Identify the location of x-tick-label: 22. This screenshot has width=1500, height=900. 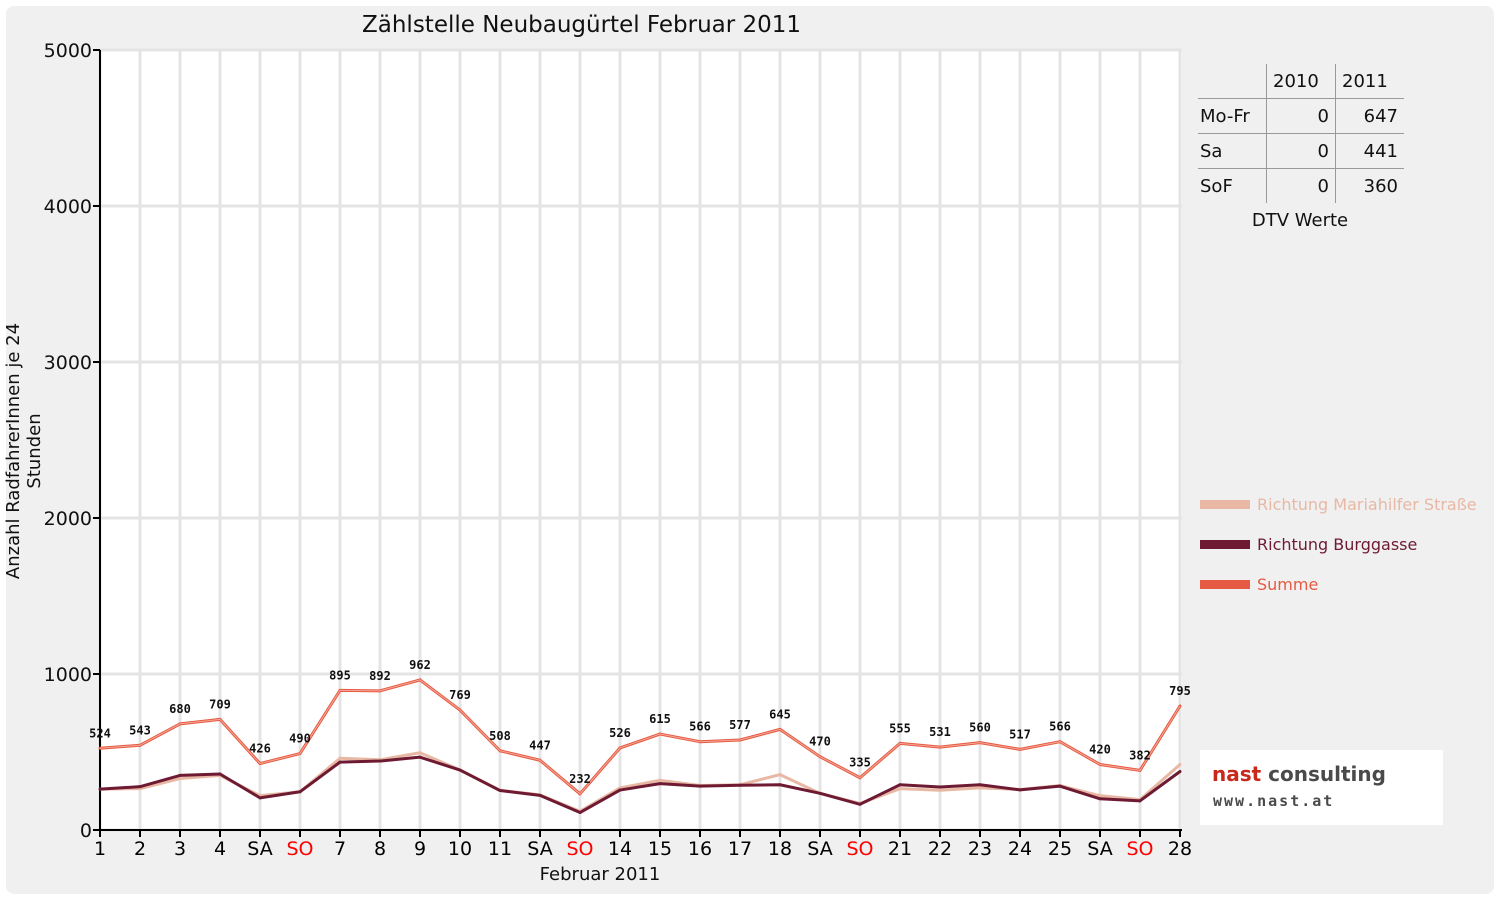
(940, 849).